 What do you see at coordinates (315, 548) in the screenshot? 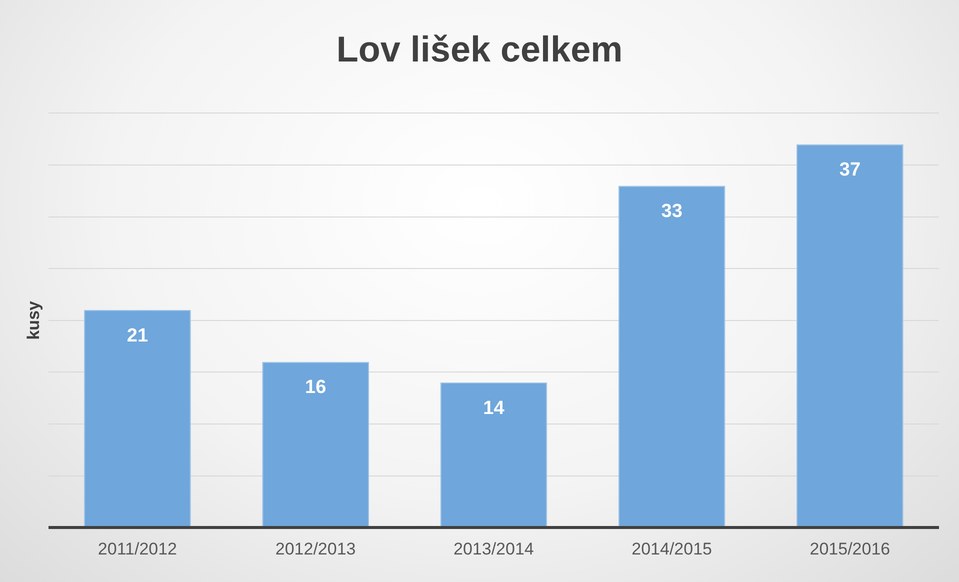
I see `x-tick-label: 2012/2013` at bounding box center [315, 548].